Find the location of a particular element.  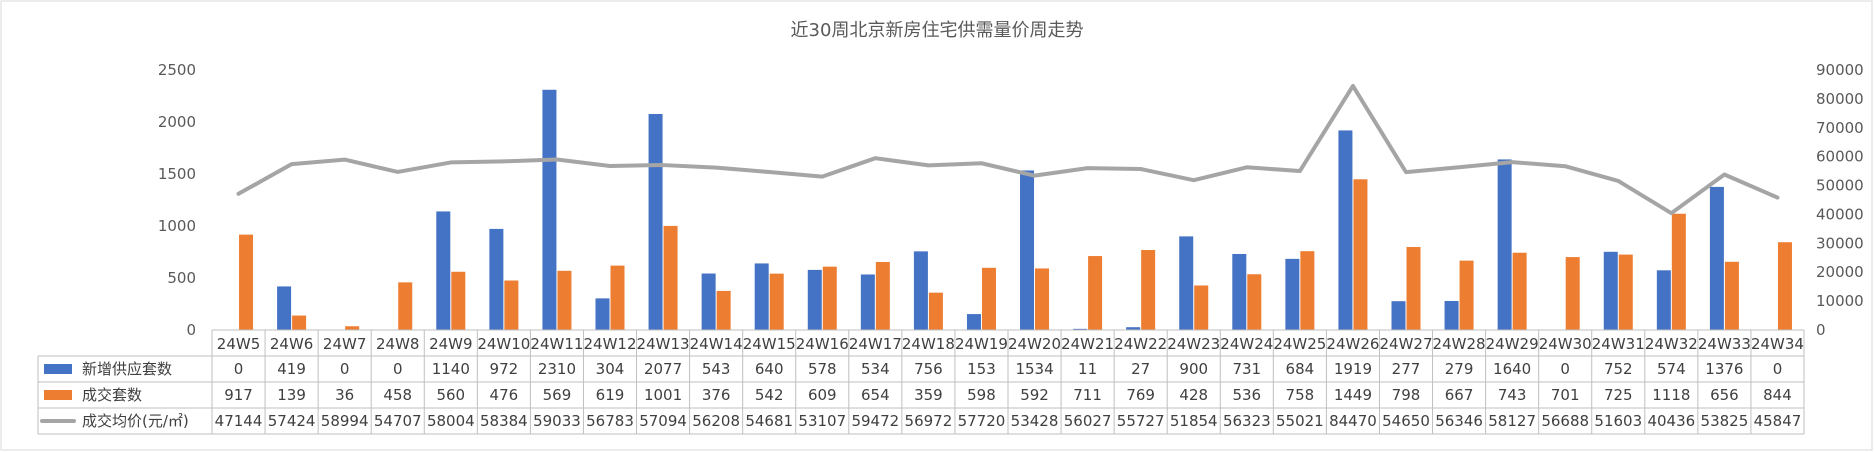

right-tick-label: 30000 is located at coordinates (1840, 243).